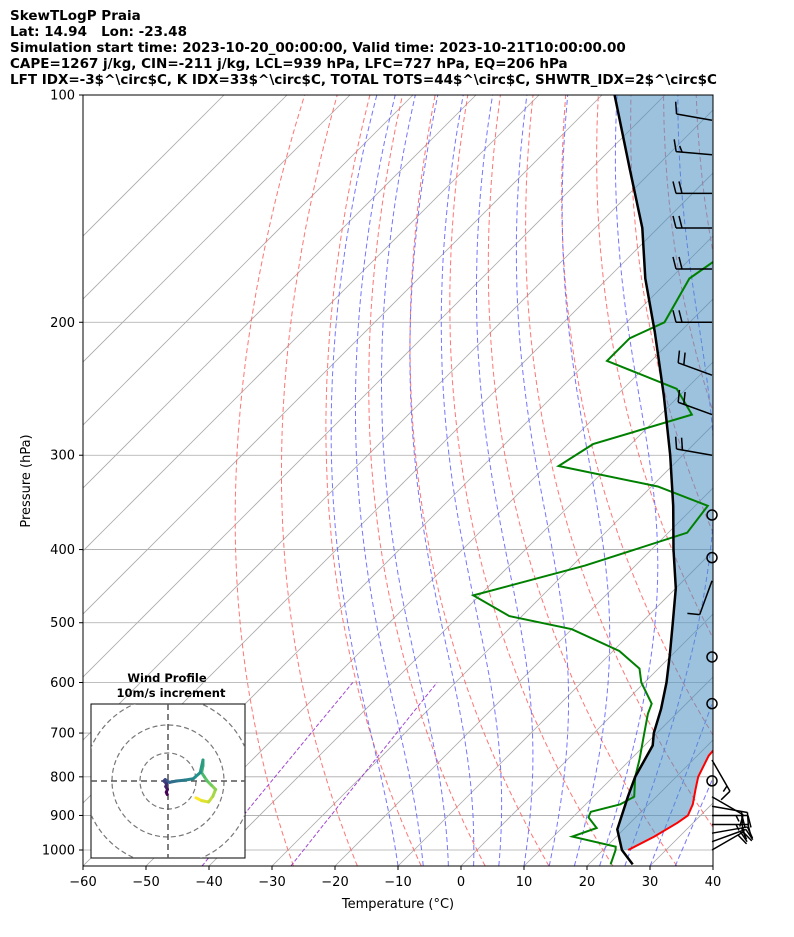 This screenshot has width=794, height=937. I want to click on y-tick-label: 600, so click(62, 683).